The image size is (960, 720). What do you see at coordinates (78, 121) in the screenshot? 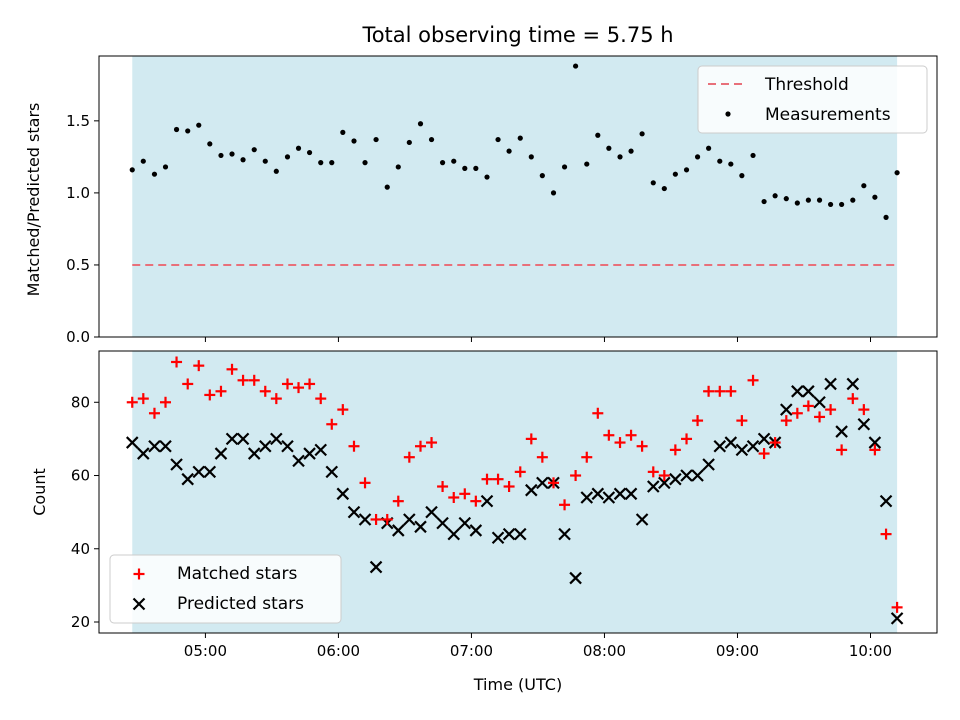
I see `y-tick-label: 1.5` at bounding box center [78, 121].